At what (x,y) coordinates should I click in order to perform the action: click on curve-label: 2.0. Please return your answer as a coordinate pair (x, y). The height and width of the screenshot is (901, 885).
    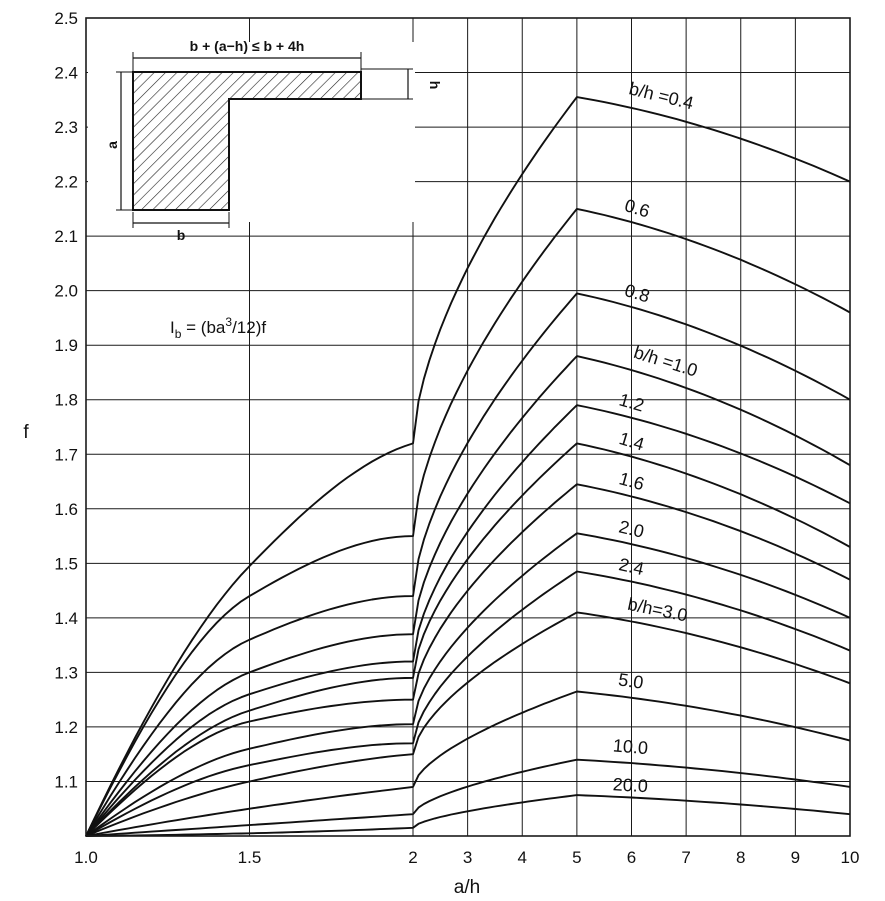
    Looking at the image, I should click on (631, 528).